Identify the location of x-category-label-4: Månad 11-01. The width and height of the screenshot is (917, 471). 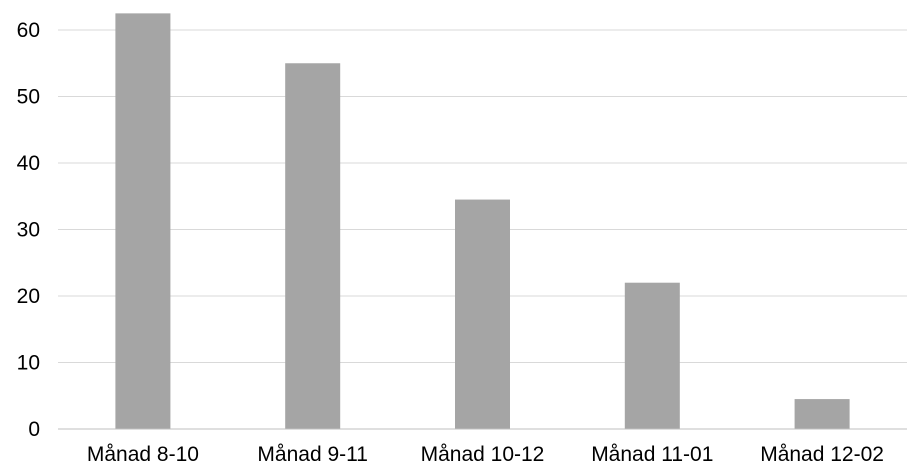
(652, 454).